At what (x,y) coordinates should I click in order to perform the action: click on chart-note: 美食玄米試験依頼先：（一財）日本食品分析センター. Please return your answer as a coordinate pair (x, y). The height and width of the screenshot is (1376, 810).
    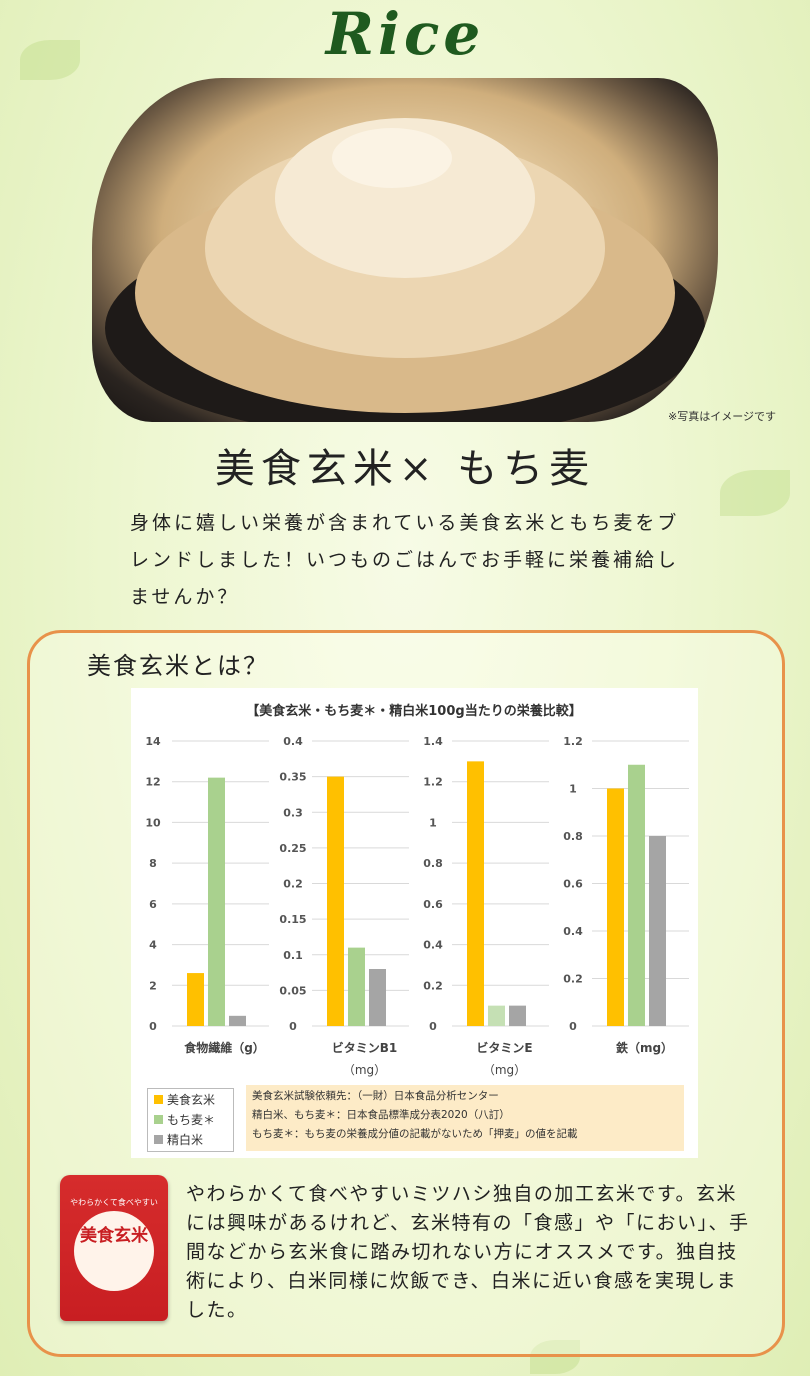
    Looking at the image, I should click on (375, 1096).